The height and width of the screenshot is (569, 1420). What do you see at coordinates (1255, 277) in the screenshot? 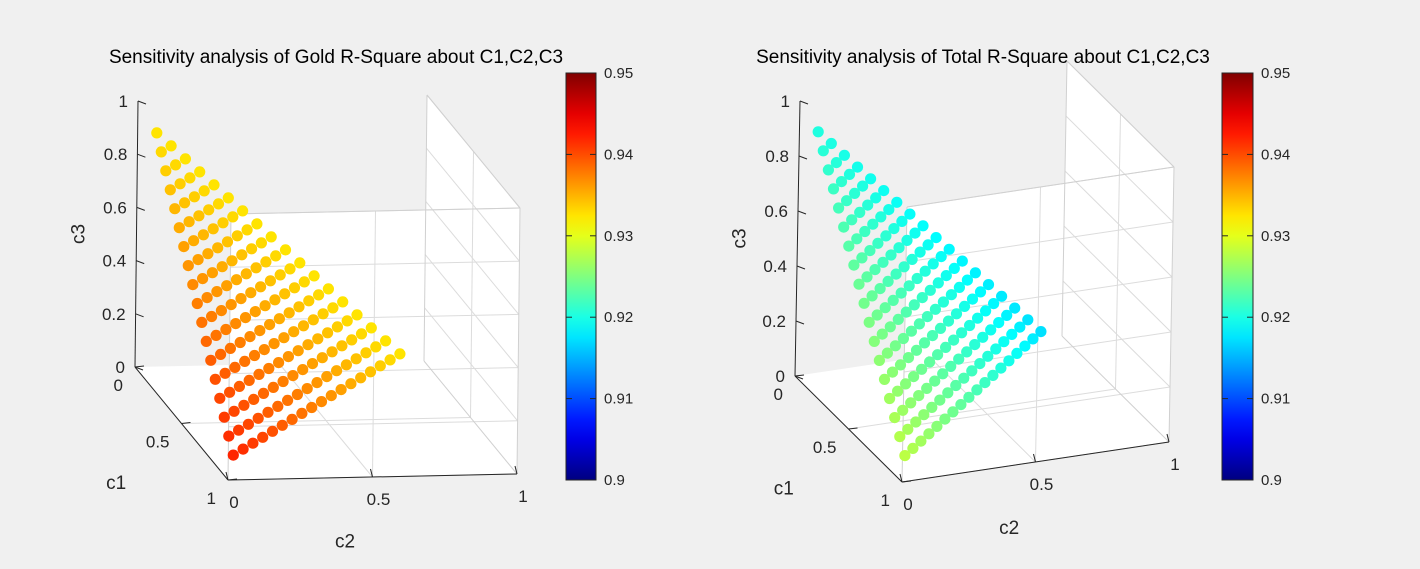
I see `right-colorbar: 0.9 0.91 0.92 0.93 0.94 0.95` at bounding box center [1255, 277].